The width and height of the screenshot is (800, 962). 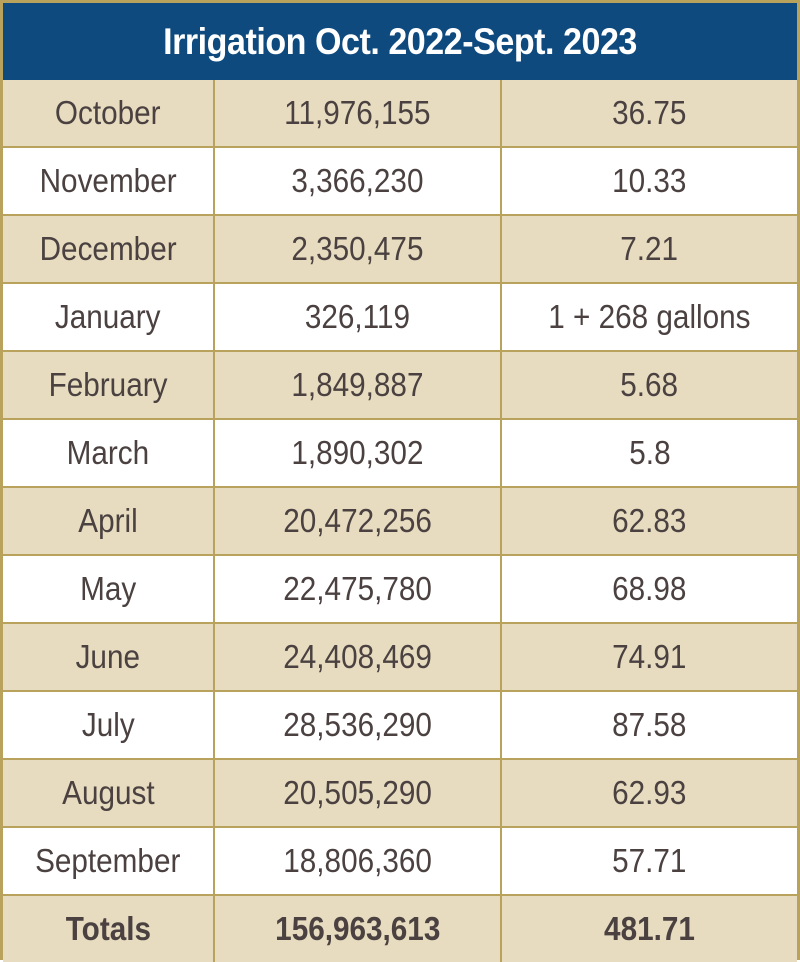 What do you see at coordinates (358, 861) in the screenshot?
I see `gallons-cell: 18,806,360` at bounding box center [358, 861].